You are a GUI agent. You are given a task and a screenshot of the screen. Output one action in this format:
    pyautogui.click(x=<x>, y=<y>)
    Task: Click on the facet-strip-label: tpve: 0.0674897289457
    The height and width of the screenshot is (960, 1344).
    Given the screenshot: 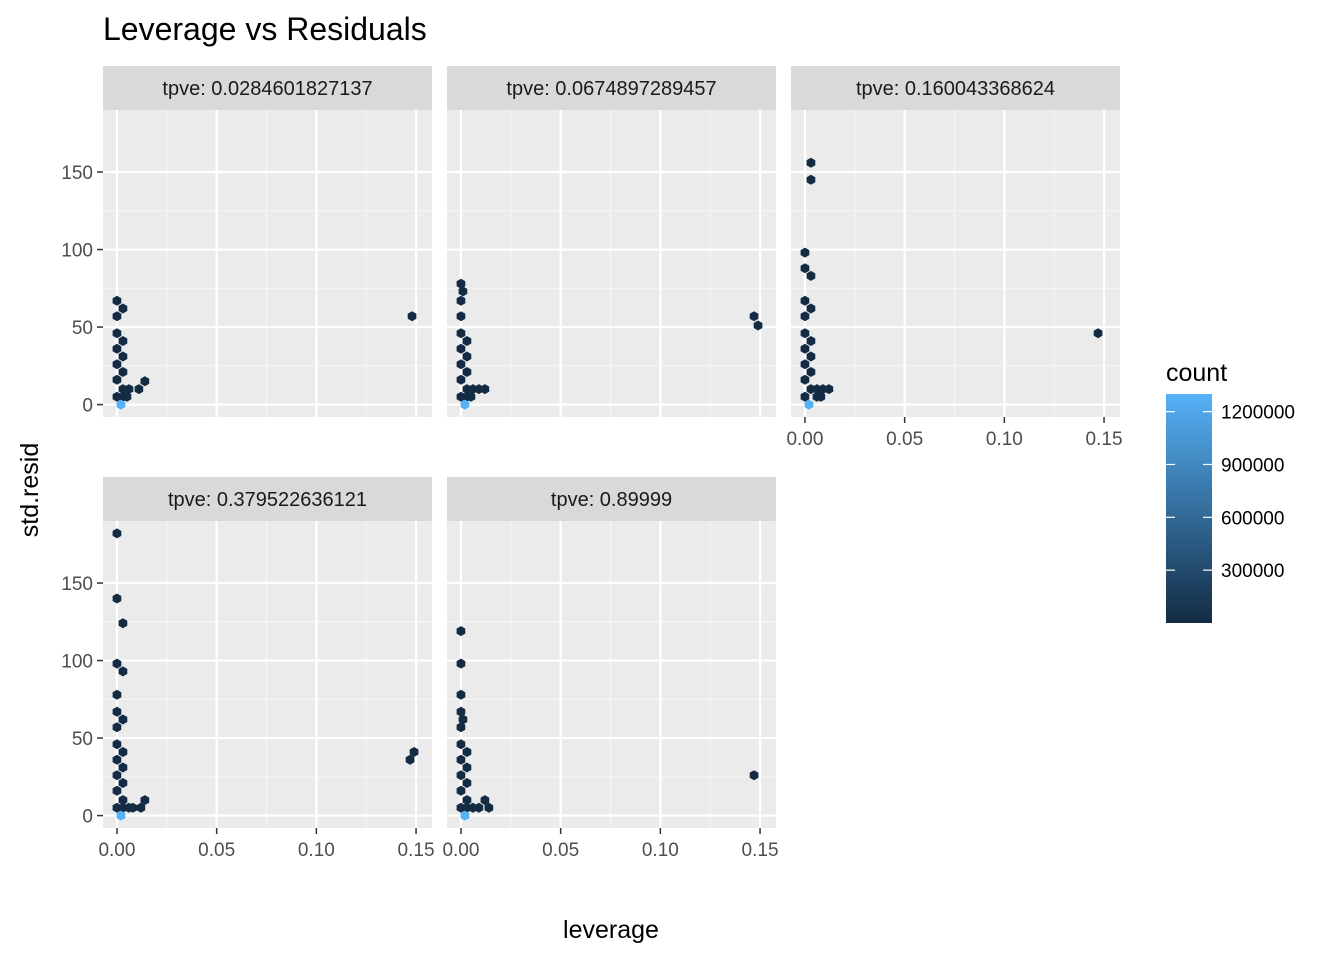 What is the action you would take?
    pyautogui.click(x=611, y=89)
    